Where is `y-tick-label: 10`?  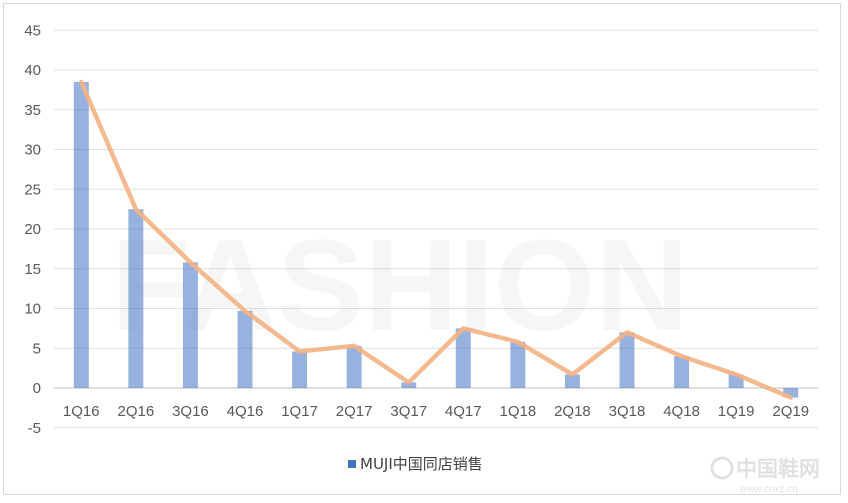
y-tick-label: 10 is located at coordinates (32, 309).